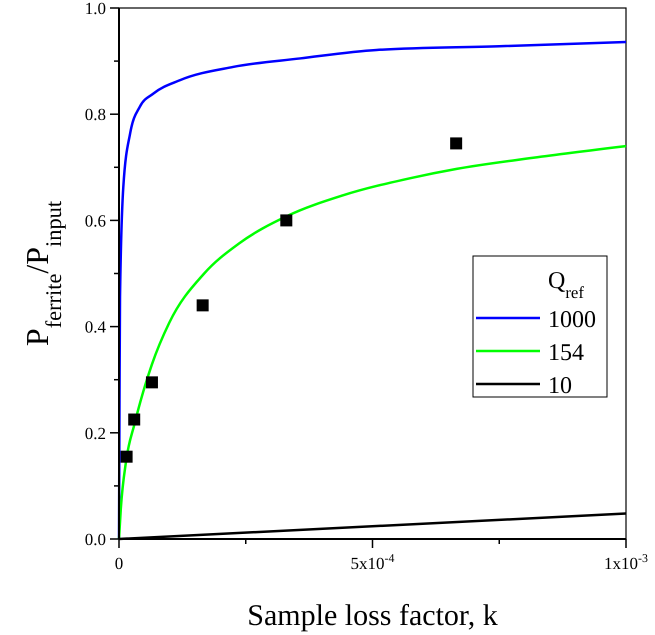 The height and width of the screenshot is (635, 655). Describe the element at coordinates (372, 615) in the screenshot. I see `x-axis-title: Sample loss factor, k` at that location.